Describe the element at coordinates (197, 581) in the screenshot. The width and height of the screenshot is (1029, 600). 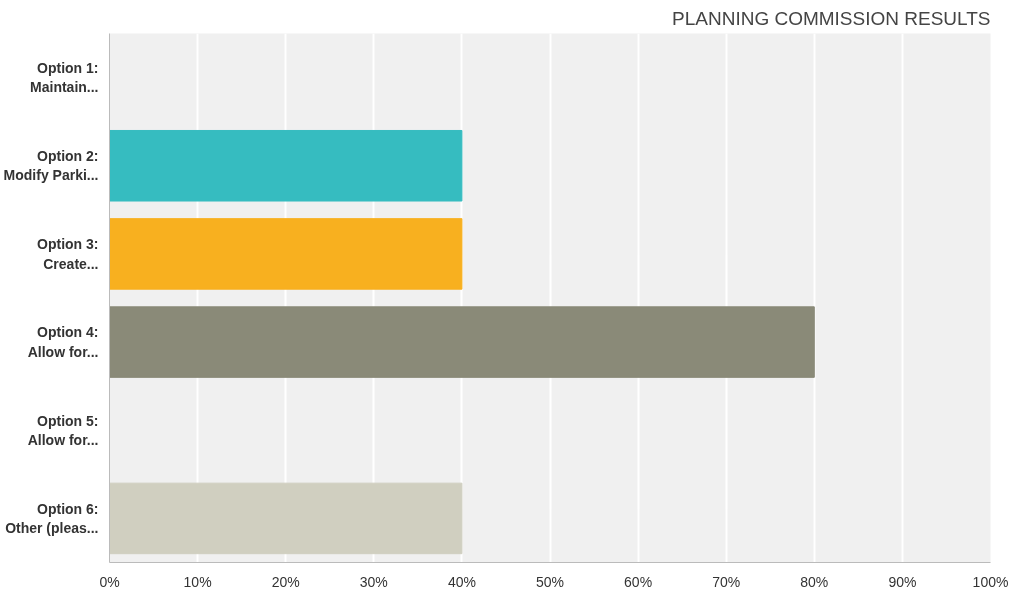
I see `x-tick-label: 10%` at that location.